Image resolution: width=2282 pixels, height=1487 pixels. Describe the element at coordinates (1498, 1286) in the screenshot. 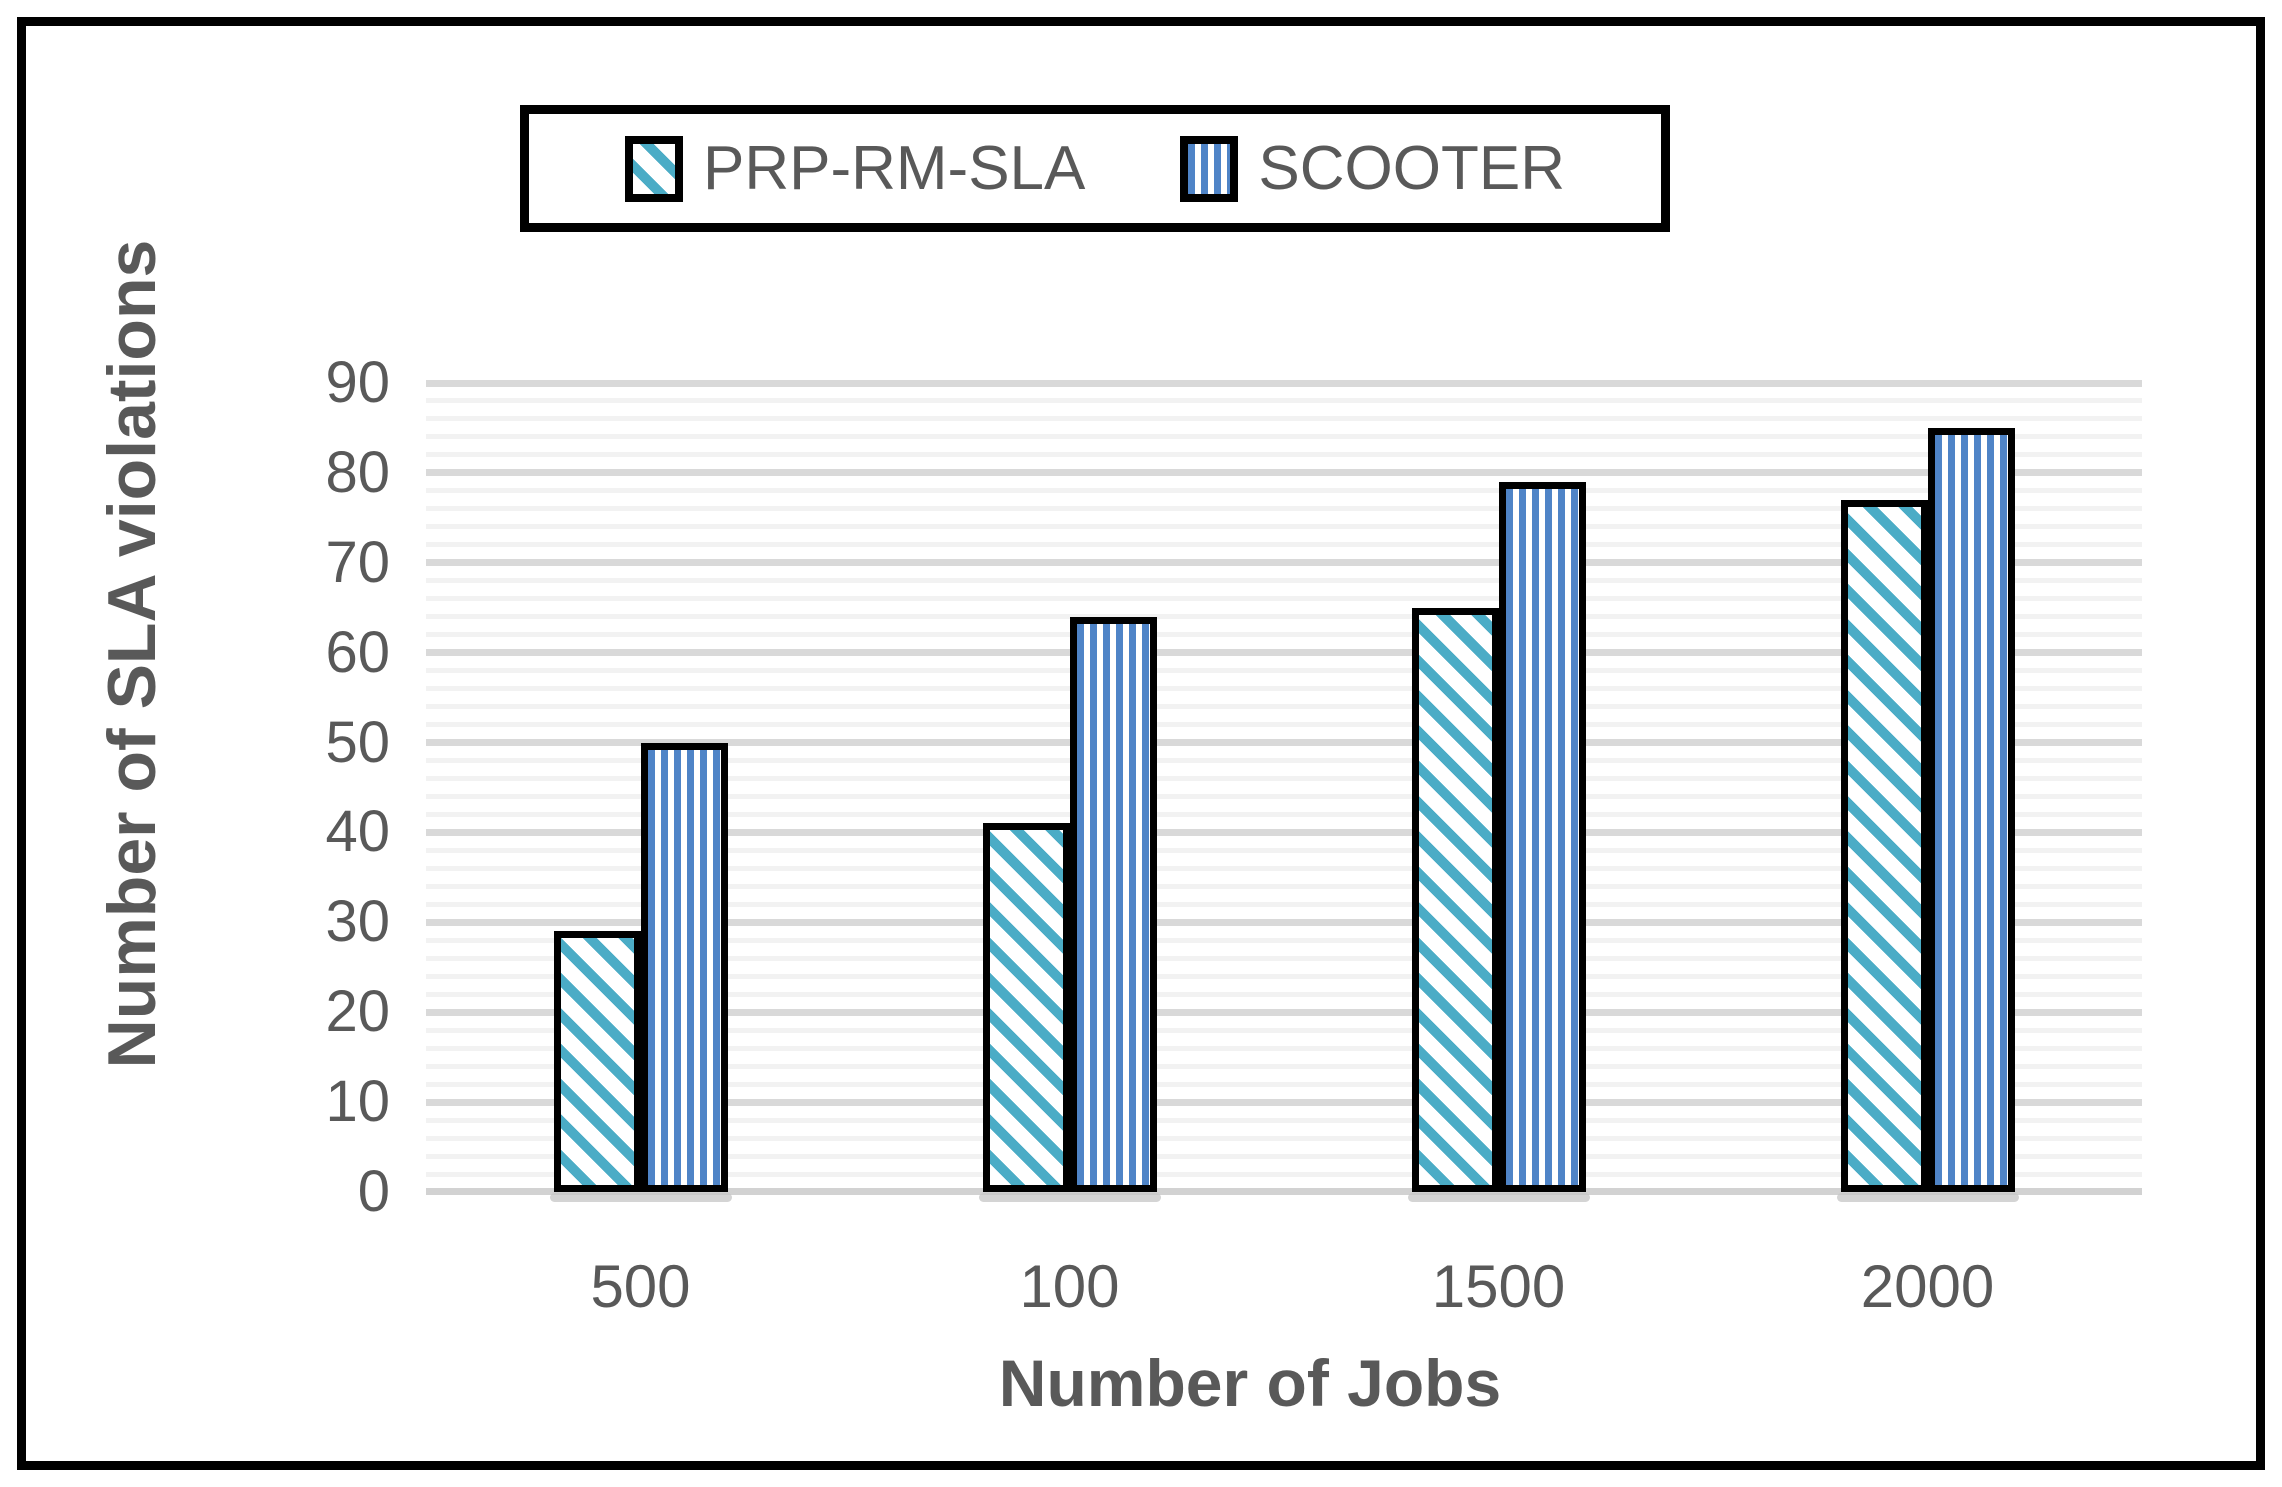

I see `x-tick-label: 1500` at that location.